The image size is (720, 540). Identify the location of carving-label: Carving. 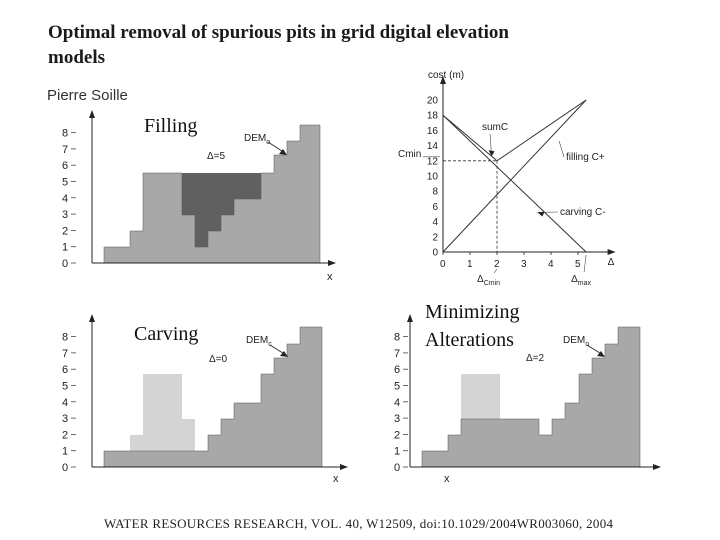
(166, 334).